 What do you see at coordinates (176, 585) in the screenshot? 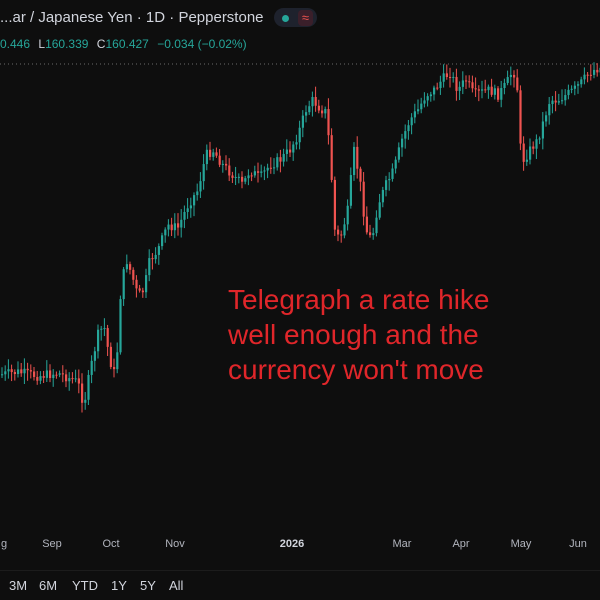
I see `range-all-button: All` at bounding box center [176, 585].